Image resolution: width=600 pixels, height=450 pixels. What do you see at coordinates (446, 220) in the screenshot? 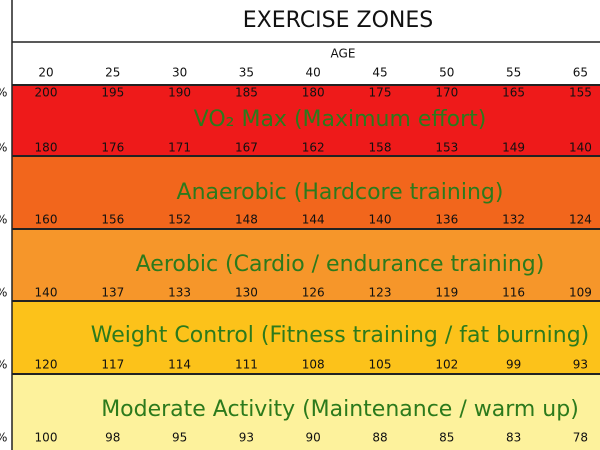
I see `heart-rate: 136` at bounding box center [446, 220].